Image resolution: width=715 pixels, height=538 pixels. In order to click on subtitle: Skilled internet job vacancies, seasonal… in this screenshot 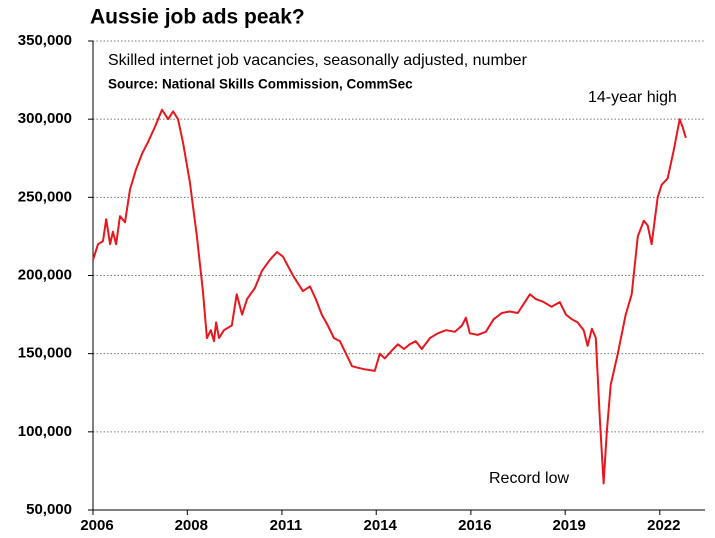, I will do `click(318, 60)`.